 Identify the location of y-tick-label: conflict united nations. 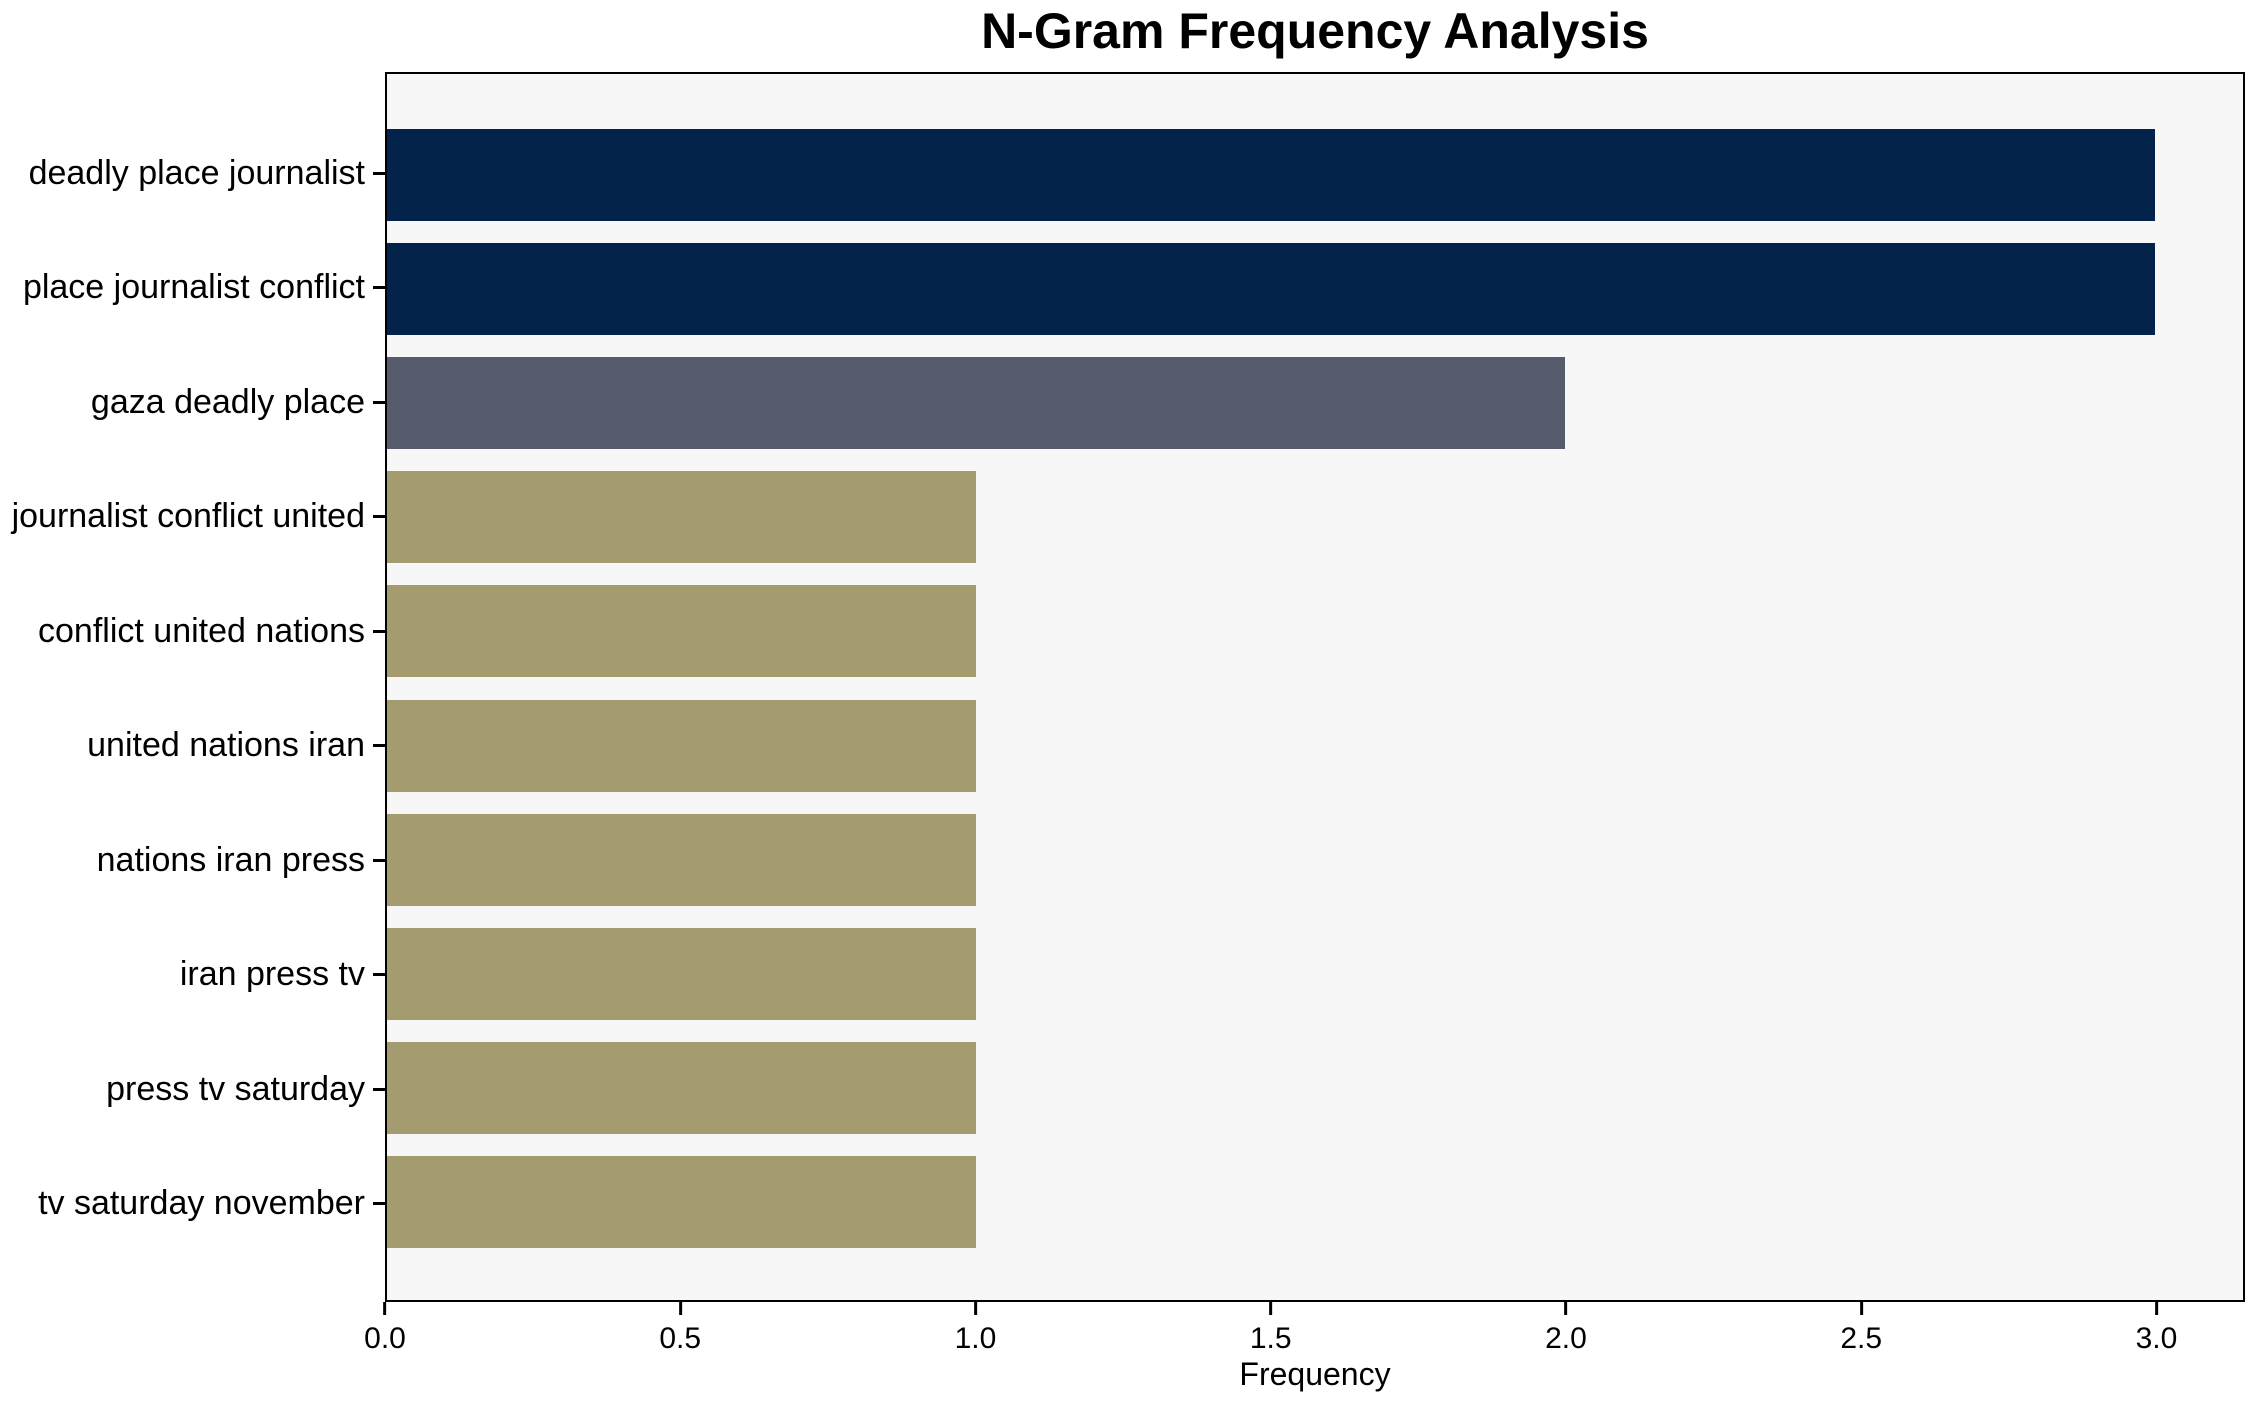
(201, 630).